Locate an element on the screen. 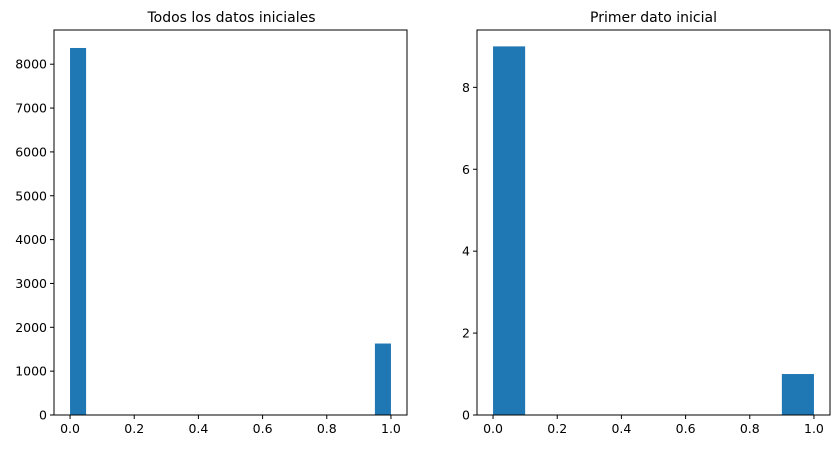 Image resolution: width=840 pixels, height=449 pixels. chart-title: Todos los datos iniciales is located at coordinates (230, 18).